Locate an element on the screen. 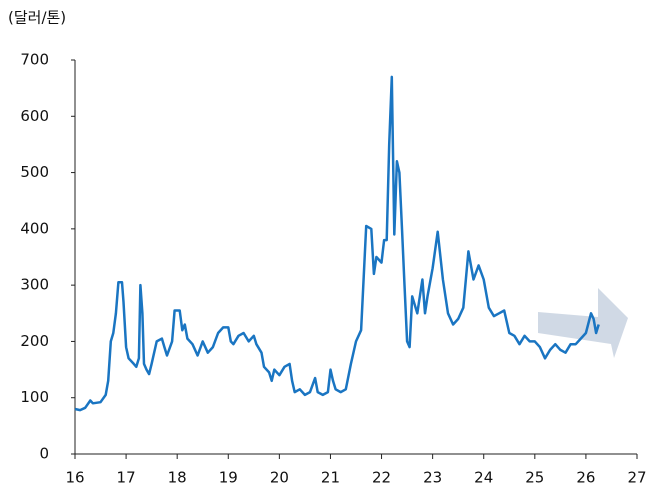 The width and height of the screenshot is (672, 488). x-tick-label: 25 is located at coordinates (534, 478).